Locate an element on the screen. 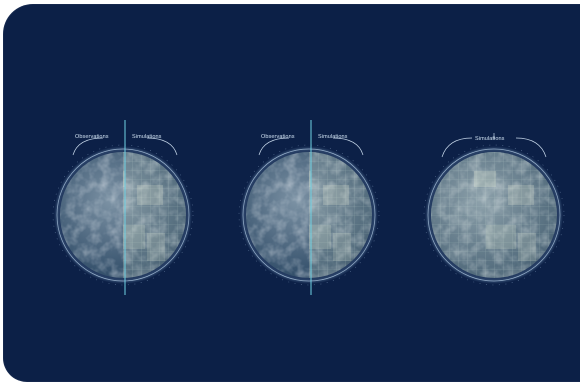 Image resolution: width=580 pixels, height=387 pixels. globe-3: Simulations is located at coordinates (494, 209).